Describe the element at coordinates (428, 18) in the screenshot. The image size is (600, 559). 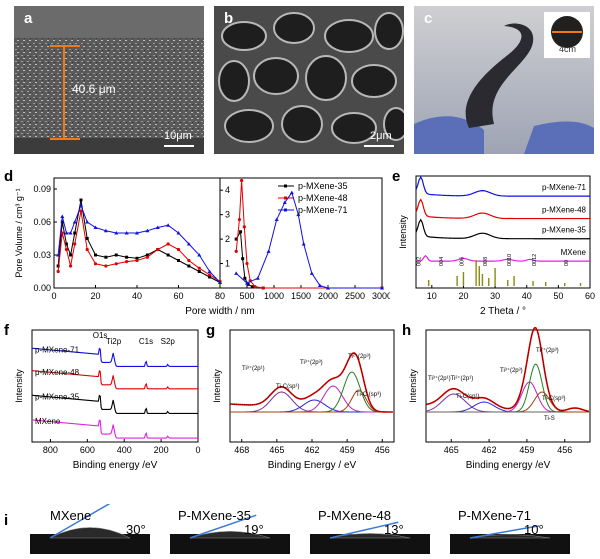
I see `panel-label-c: c` at that location.